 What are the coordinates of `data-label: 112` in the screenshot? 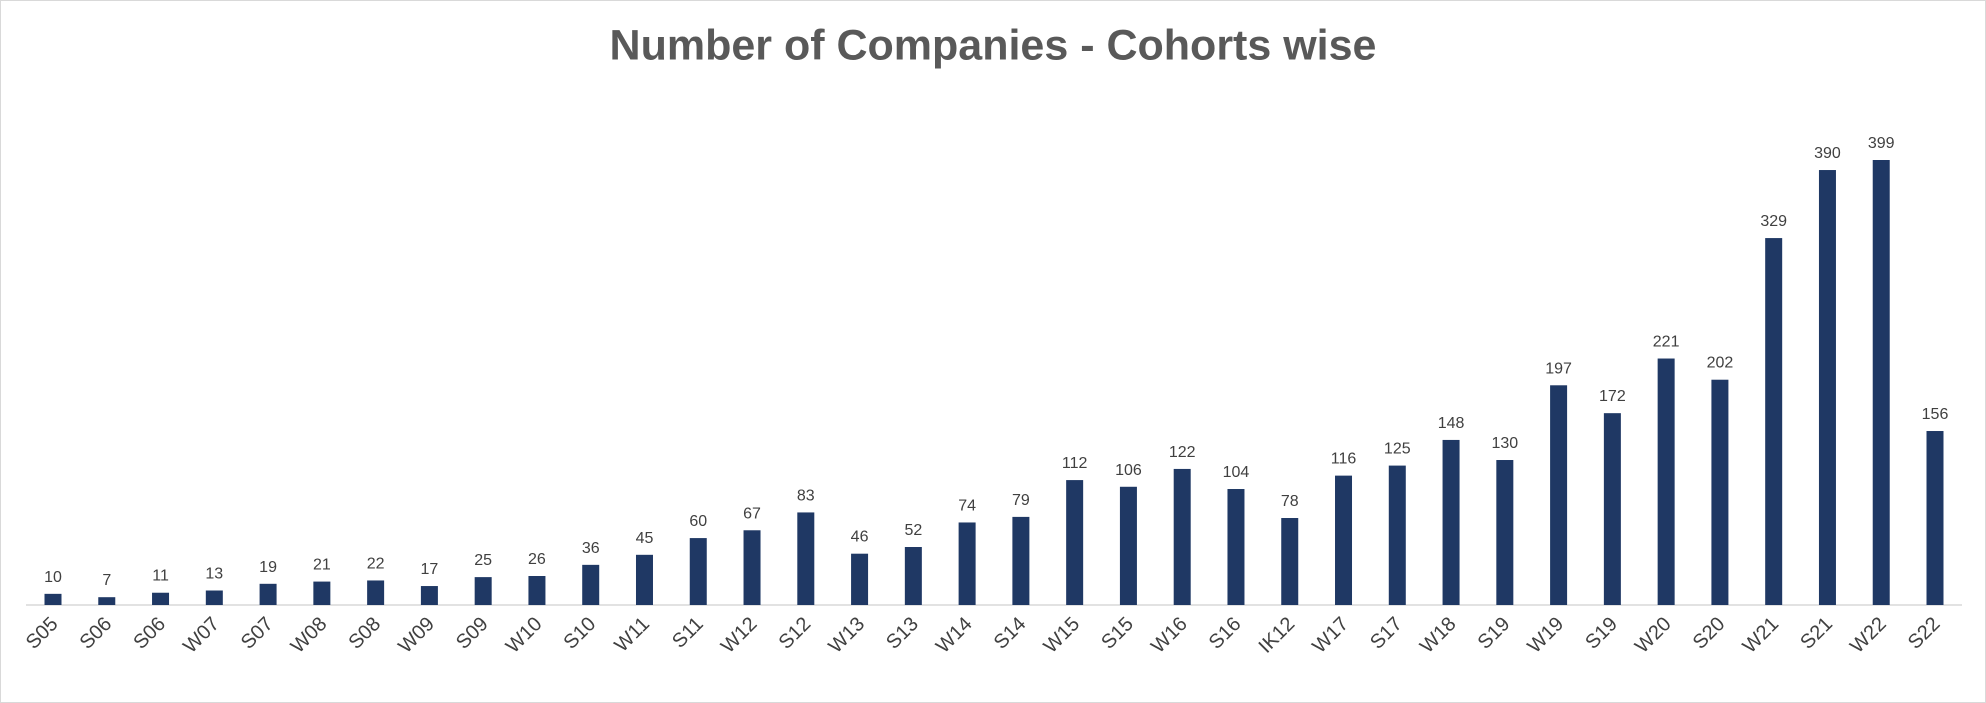 It's located at (1075, 463).